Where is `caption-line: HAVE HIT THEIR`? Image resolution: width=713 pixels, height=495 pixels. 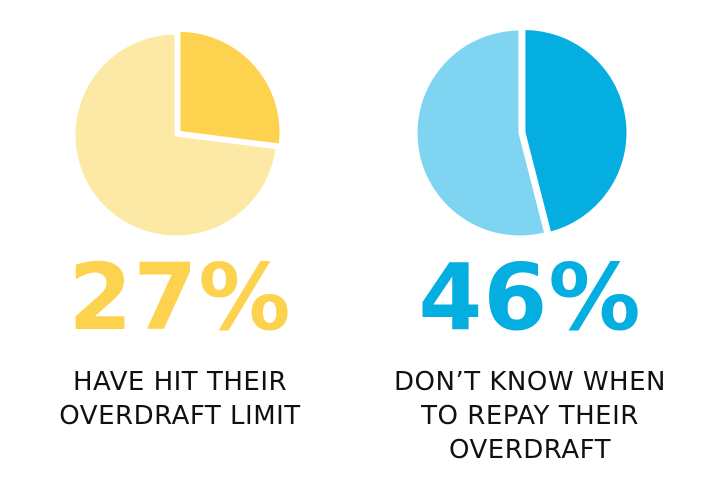
caption-line: HAVE HIT THEIR is located at coordinates (180, 382).